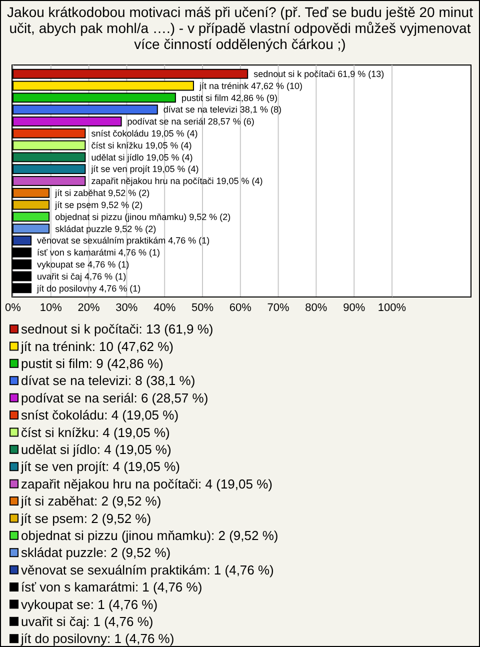  I want to click on x-tick-label: 60%, so click(240, 308).